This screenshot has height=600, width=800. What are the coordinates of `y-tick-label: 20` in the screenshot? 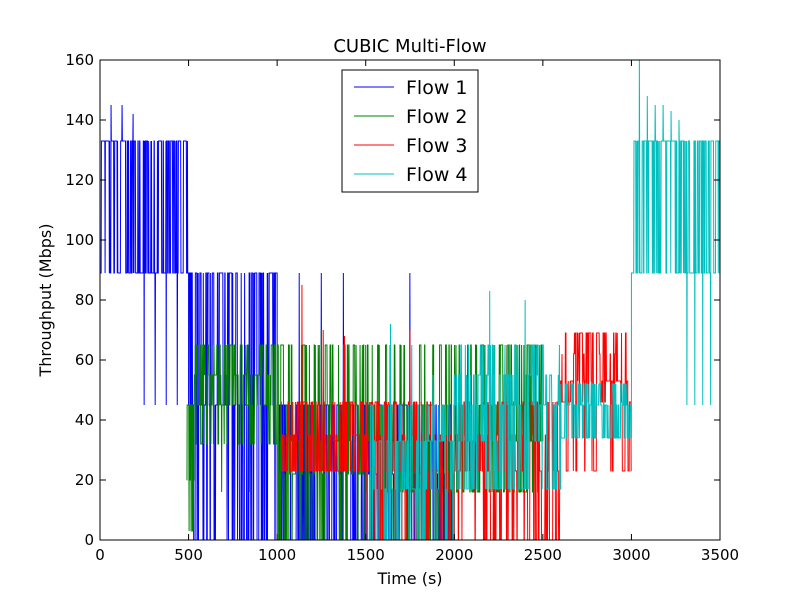 It's located at (84, 480).